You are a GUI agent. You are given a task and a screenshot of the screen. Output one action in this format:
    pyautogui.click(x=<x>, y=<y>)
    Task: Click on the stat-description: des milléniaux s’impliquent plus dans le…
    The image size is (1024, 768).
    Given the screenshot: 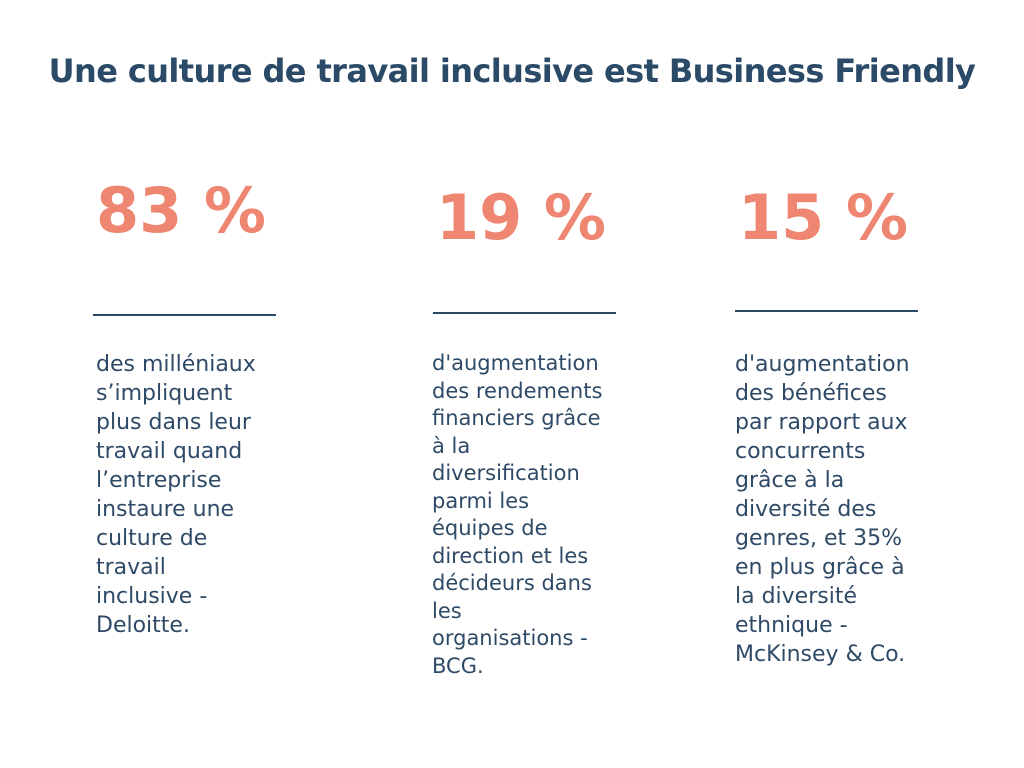 What is the action you would take?
    pyautogui.click(x=176, y=495)
    